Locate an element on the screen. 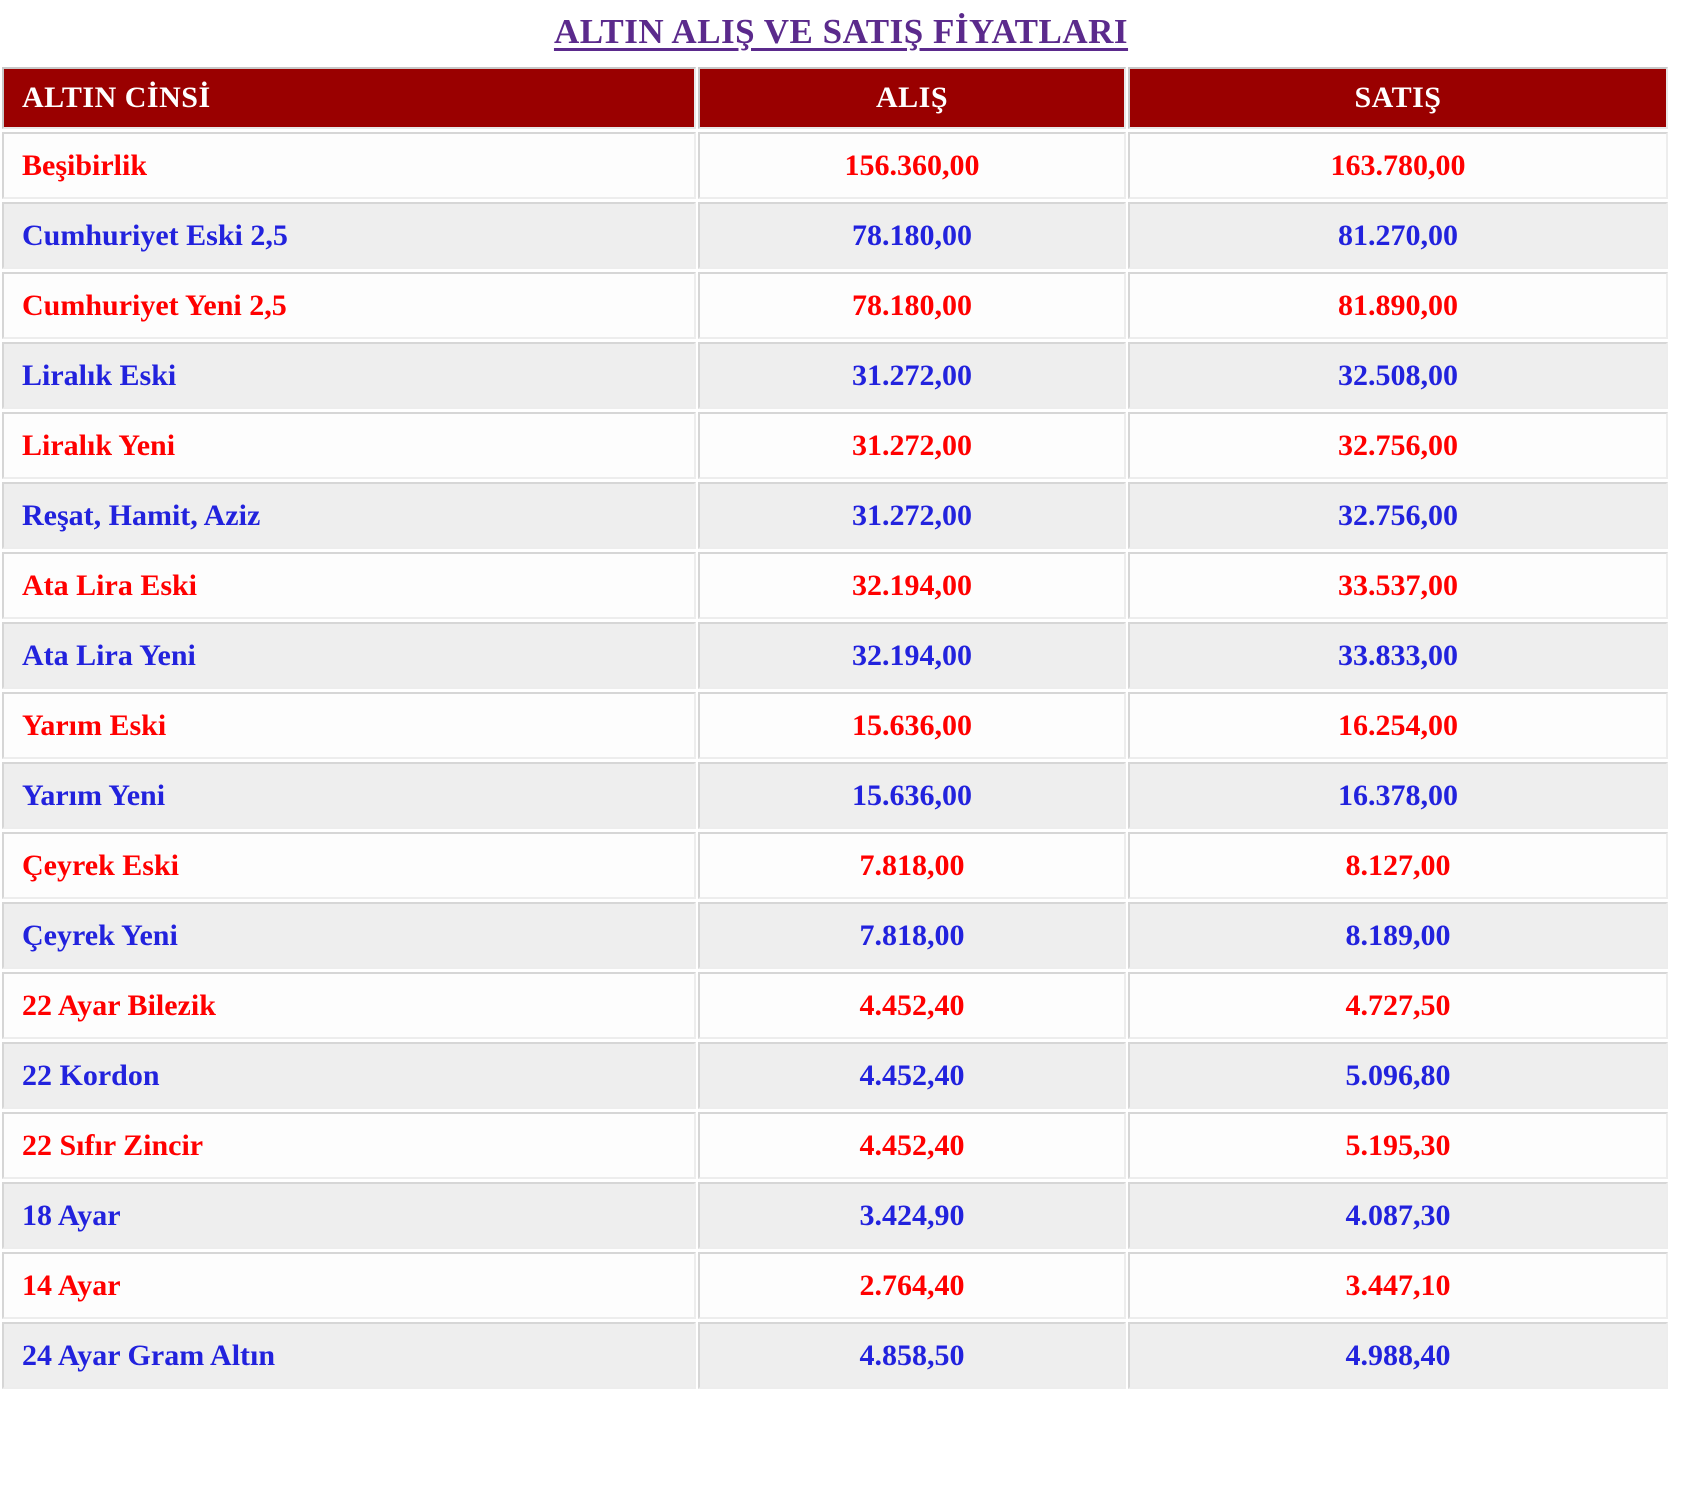 The width and height of the screenshot is (1682, 1504). cell-buy-price: 3.424,90 is located at coordinates (912, 1215).